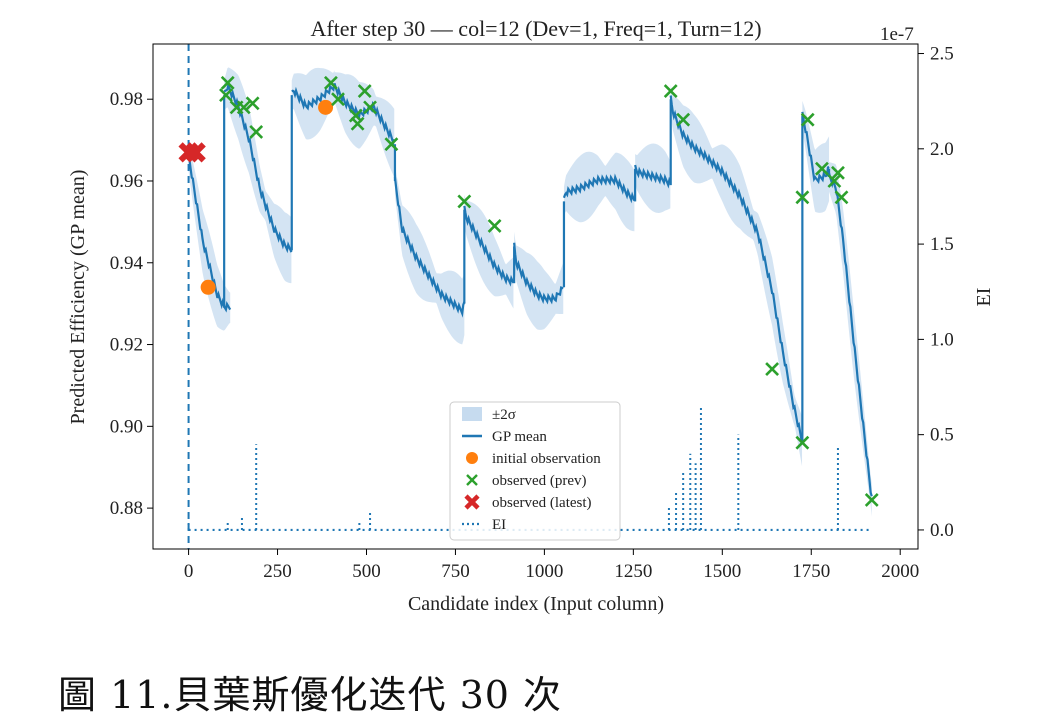 The width and height of the screenshot is (1038, 726). I want to click on x-tick-label: 1250, so click(633, 571).